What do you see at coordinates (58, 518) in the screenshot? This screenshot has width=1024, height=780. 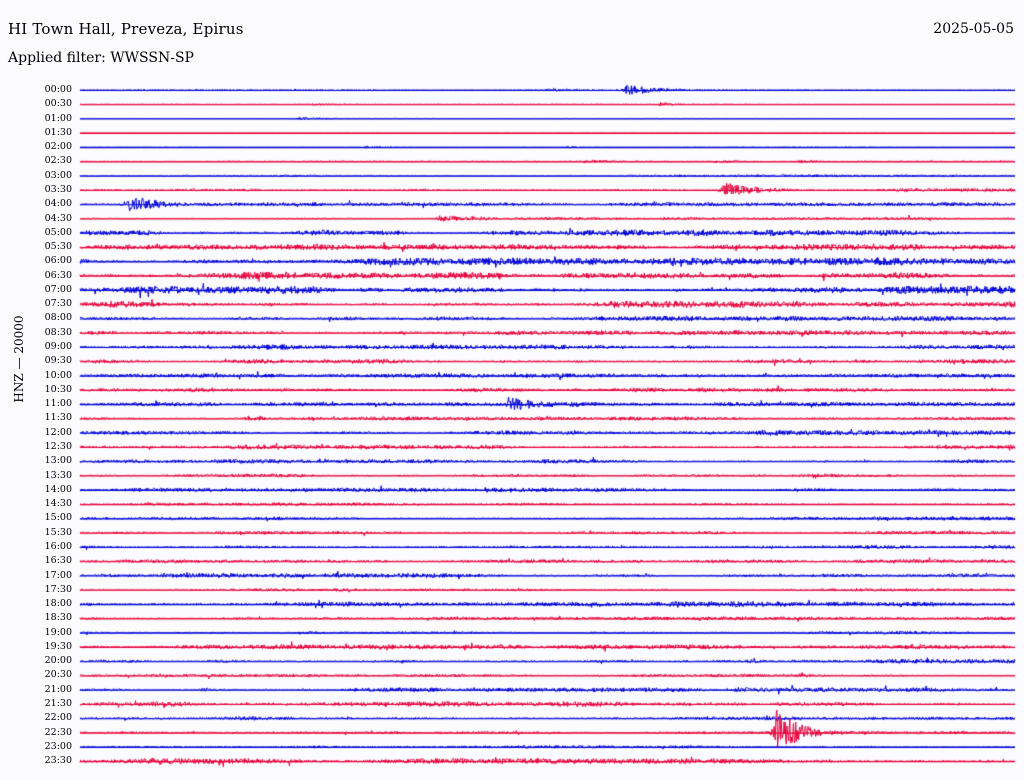 I see `time-label: 15:00` at bounding box center [58, 518].